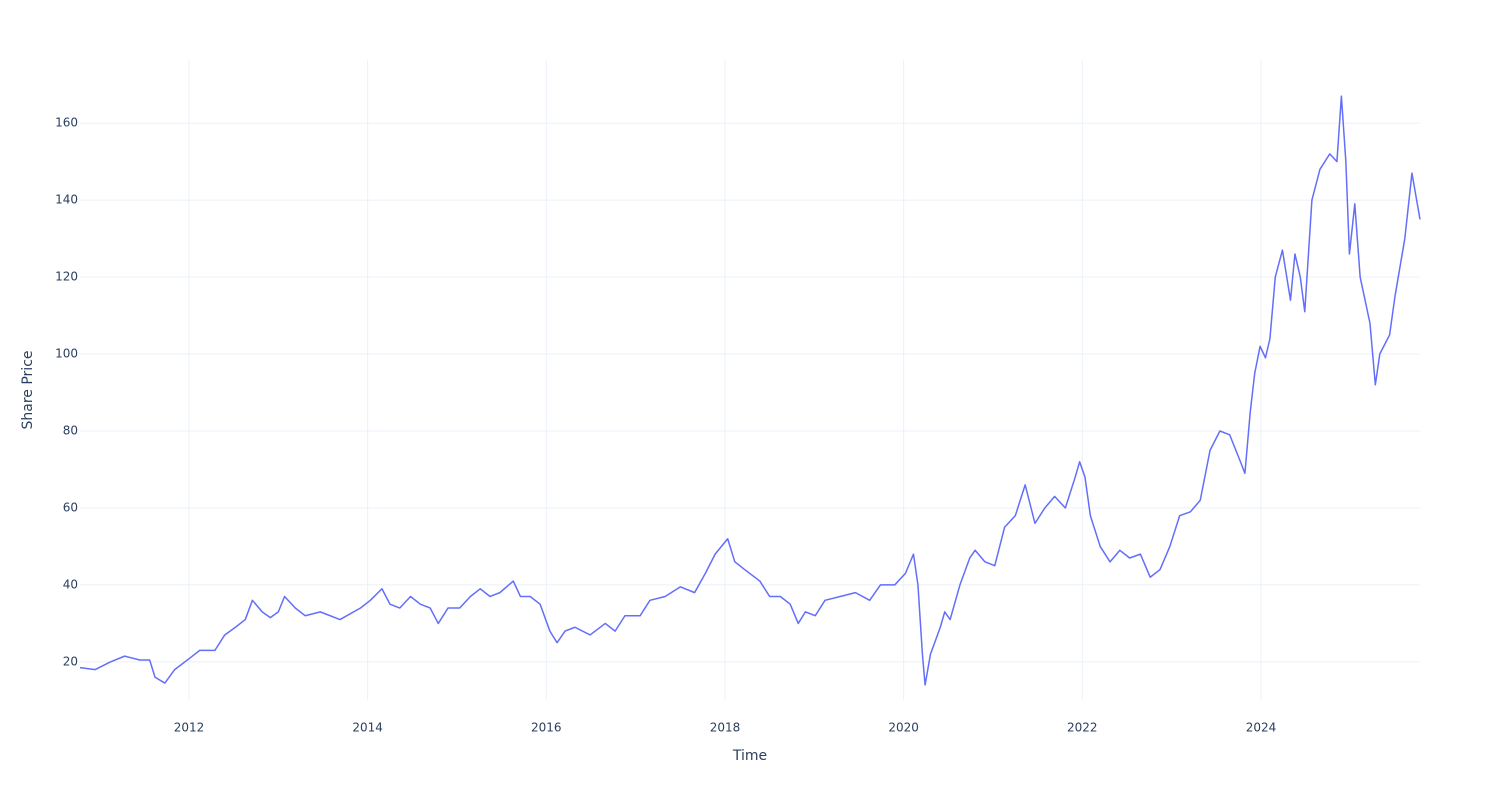 This screenshot has height=800, width=1500. I want to click on y-tick-label: 60, so click(70, 507).